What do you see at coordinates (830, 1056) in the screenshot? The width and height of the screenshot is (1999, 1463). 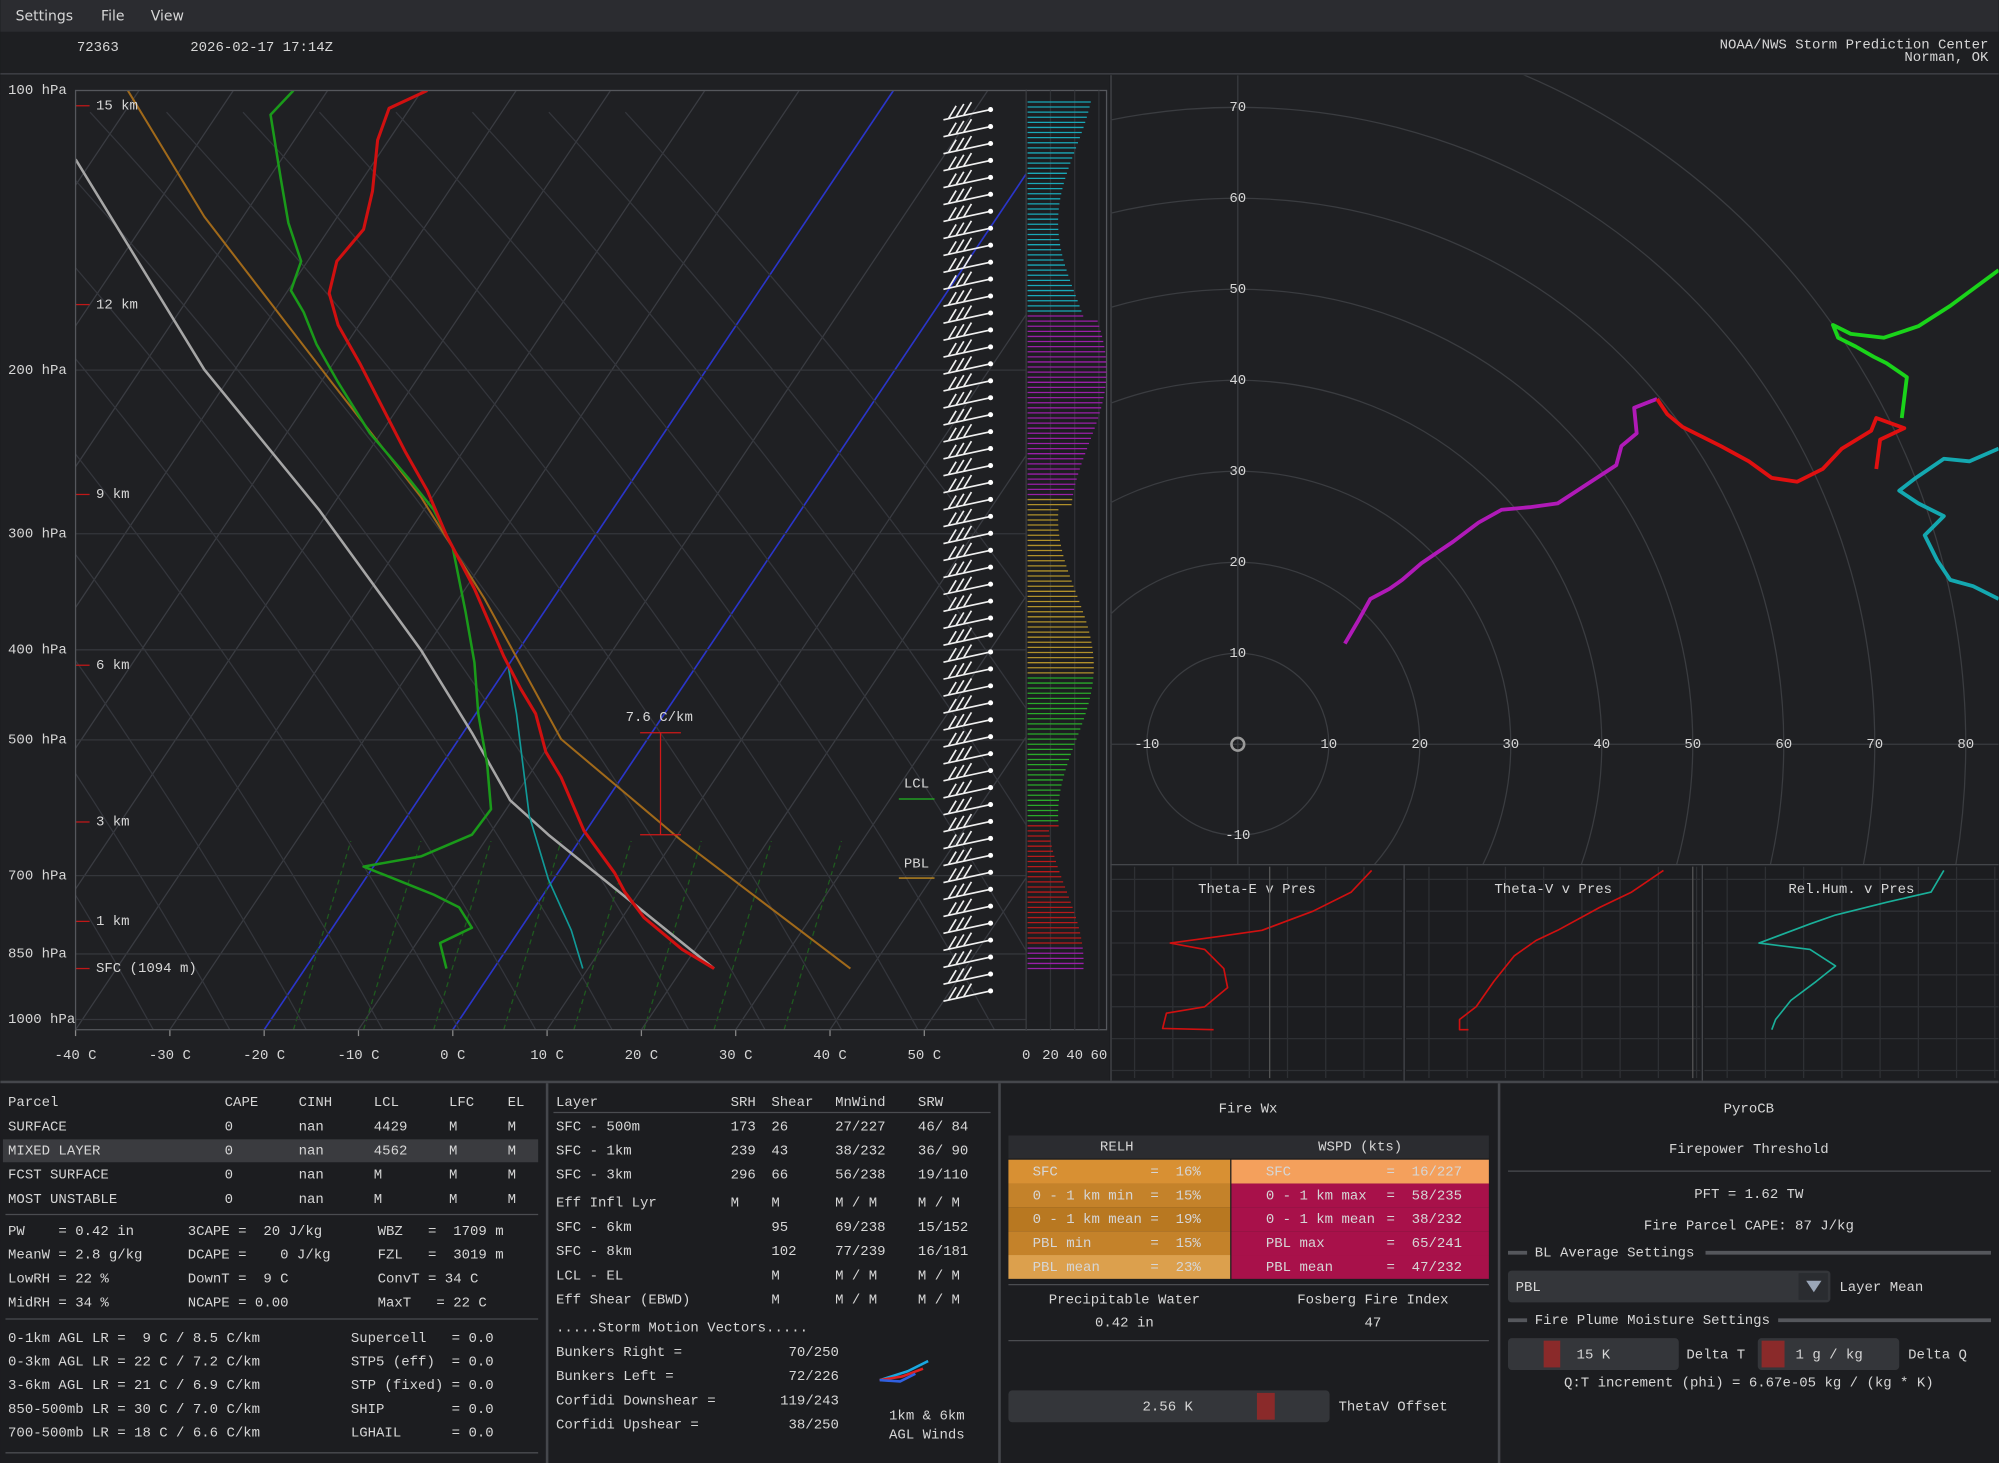 I see `temp-label: 40 C` at bounding box center [830, 1056].